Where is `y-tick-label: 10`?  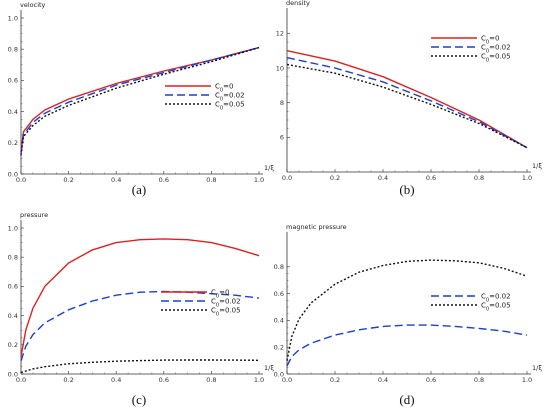
y-tick-label: 10 is located at coordinates (280, 68).